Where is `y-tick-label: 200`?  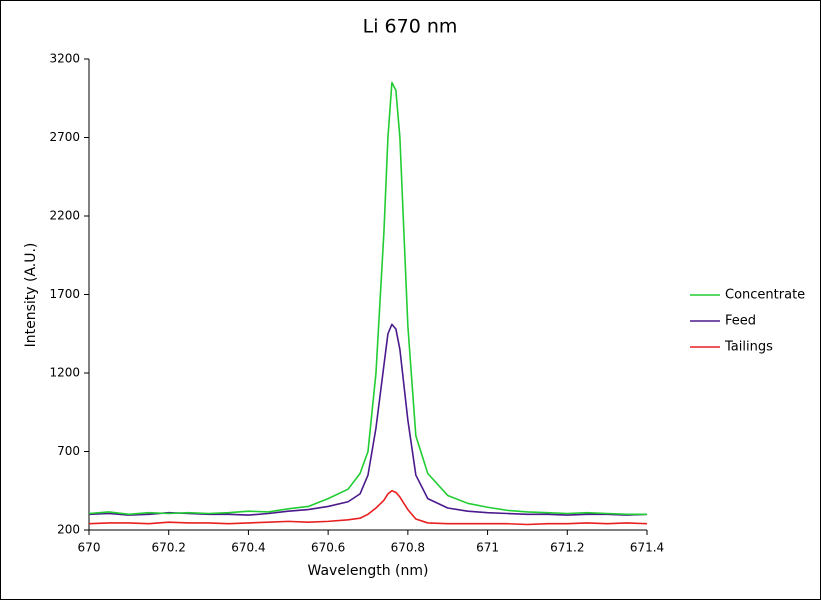 y-tick-label: 200 is located at coordinates (68, 530).